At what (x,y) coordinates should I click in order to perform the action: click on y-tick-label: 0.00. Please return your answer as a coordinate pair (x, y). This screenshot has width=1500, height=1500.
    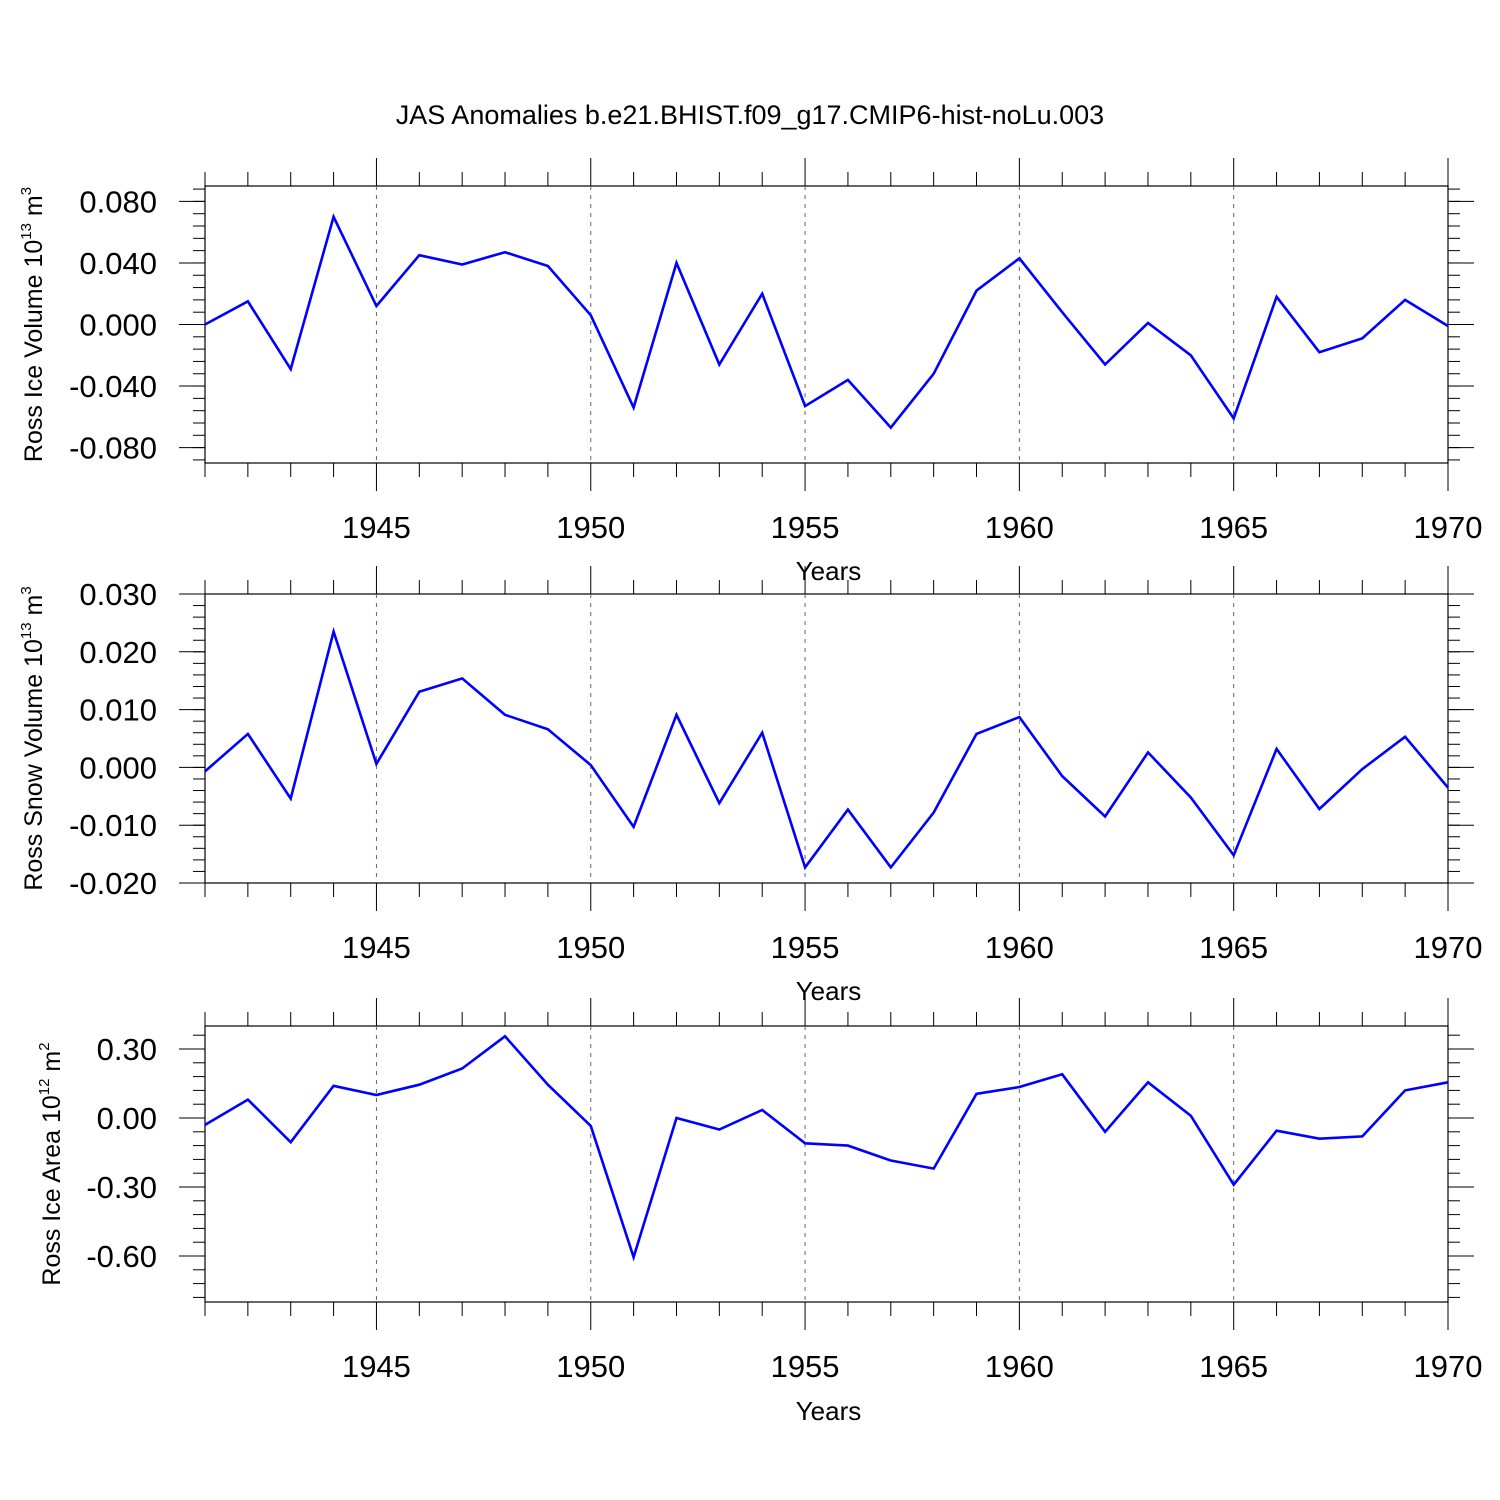
    Looking at the image, I should click on (127, 1118).